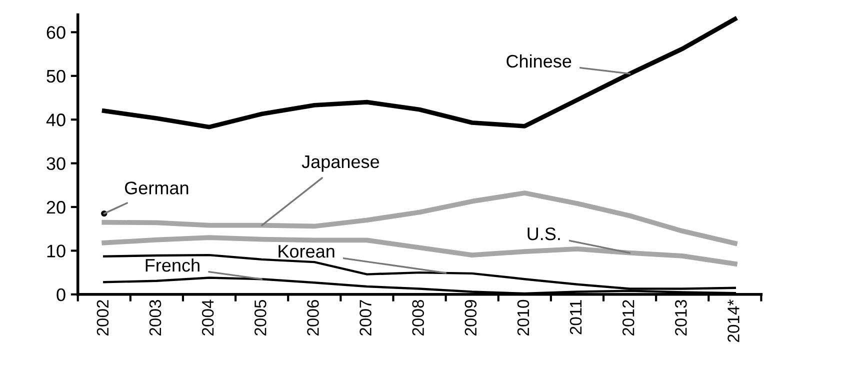 Image resolution: width=865 pixels, height=368 pixels. Describe the element at coordinates (56, 163) in the screenshot. I see `y-tick-label: 30` at that location.